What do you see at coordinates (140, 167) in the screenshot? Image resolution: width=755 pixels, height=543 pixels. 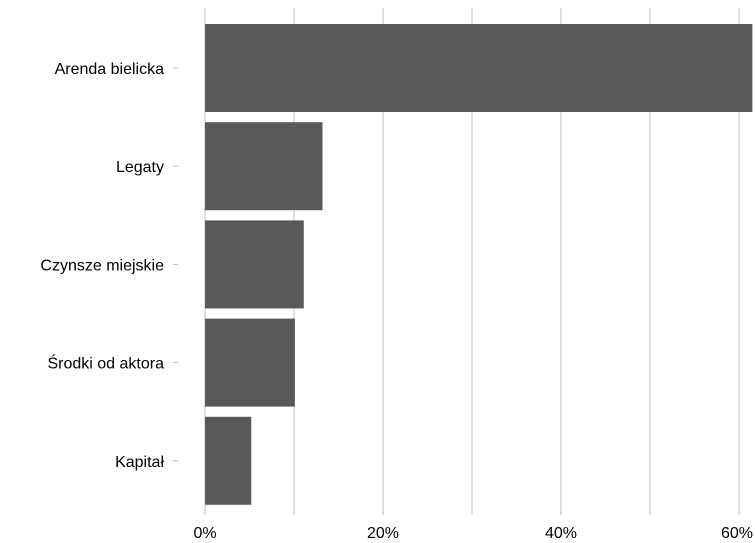 I see `category-label: Legaty` at bounding box center [140, 167].